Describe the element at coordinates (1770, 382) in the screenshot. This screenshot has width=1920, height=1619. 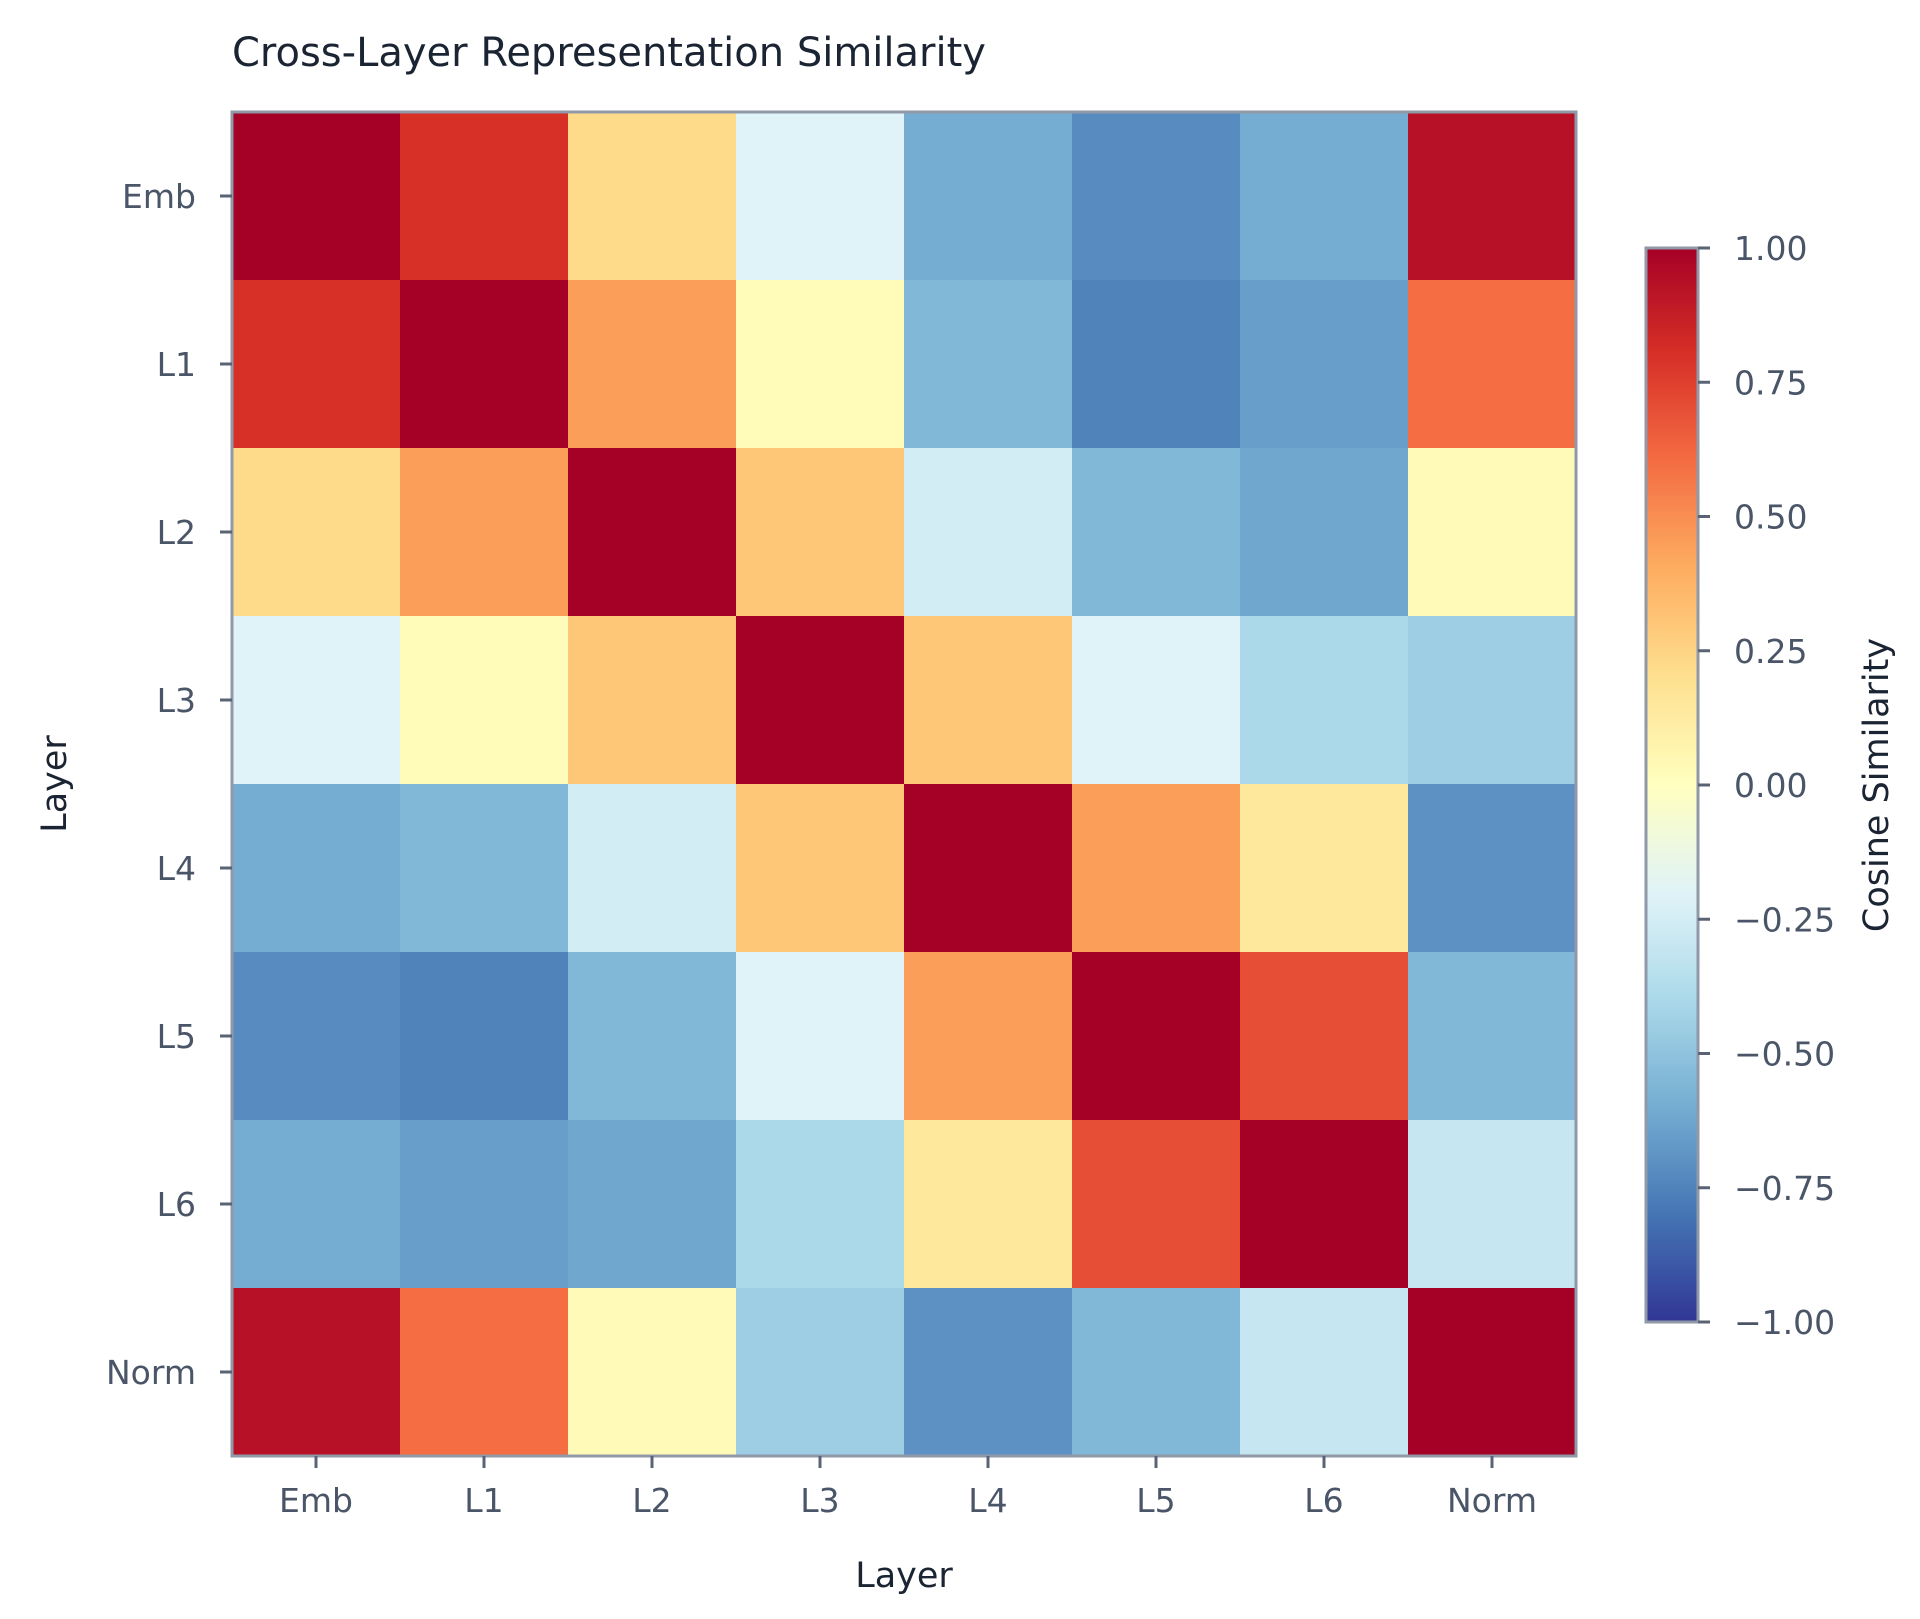
I see `colorbar-tick-label: 0.75` at that location.